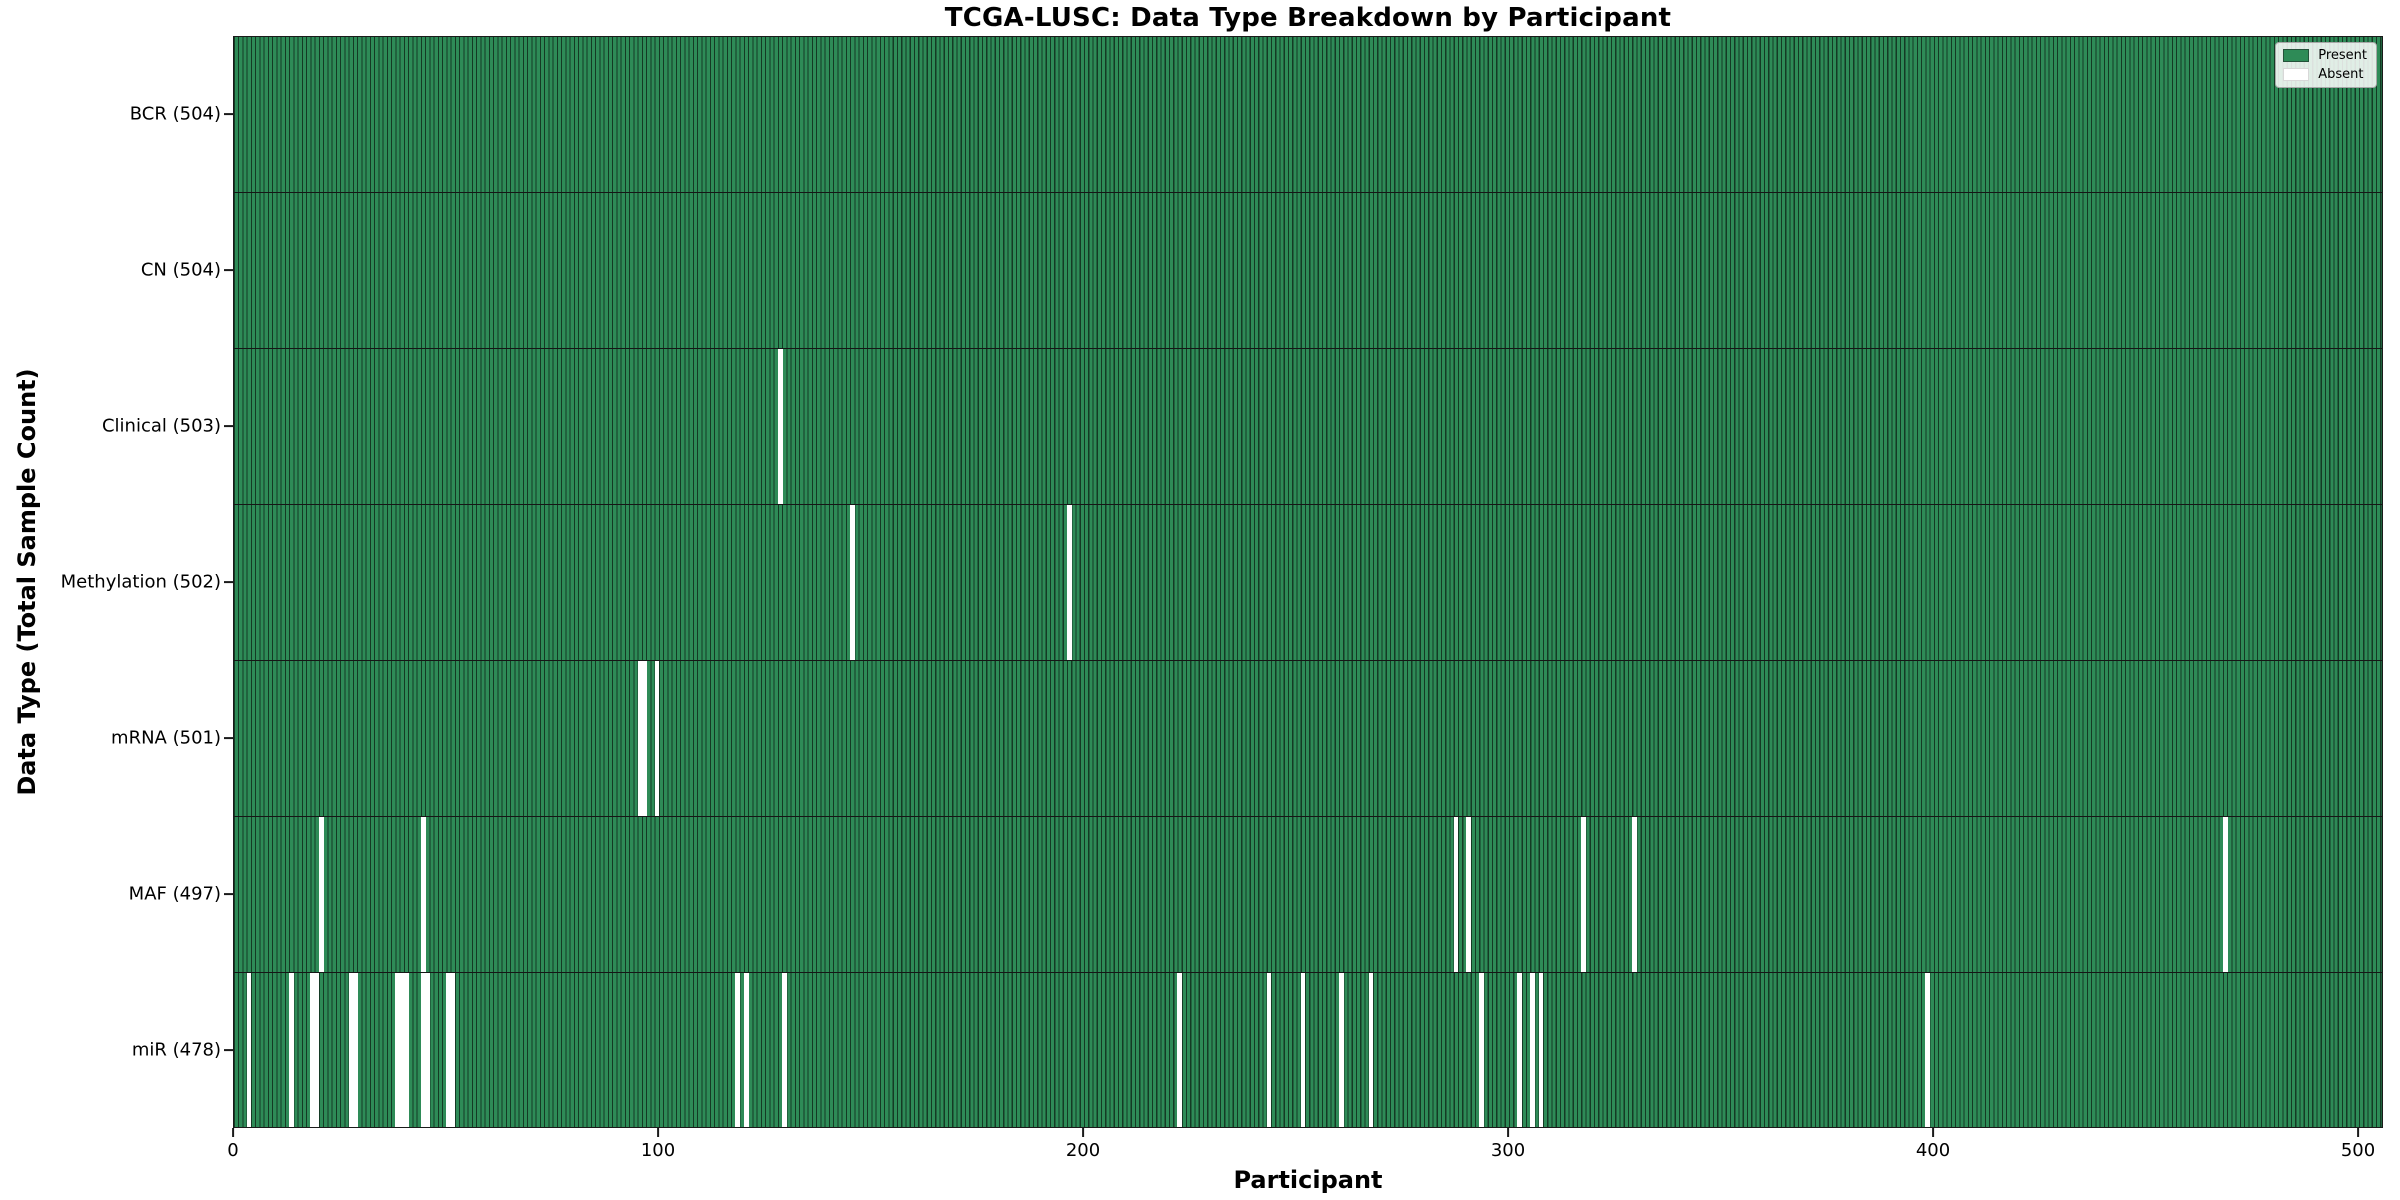 This screenshot has width=2400, height=1200. I want to click on y-tick-label-cn: CN (504), so click(180, 270).